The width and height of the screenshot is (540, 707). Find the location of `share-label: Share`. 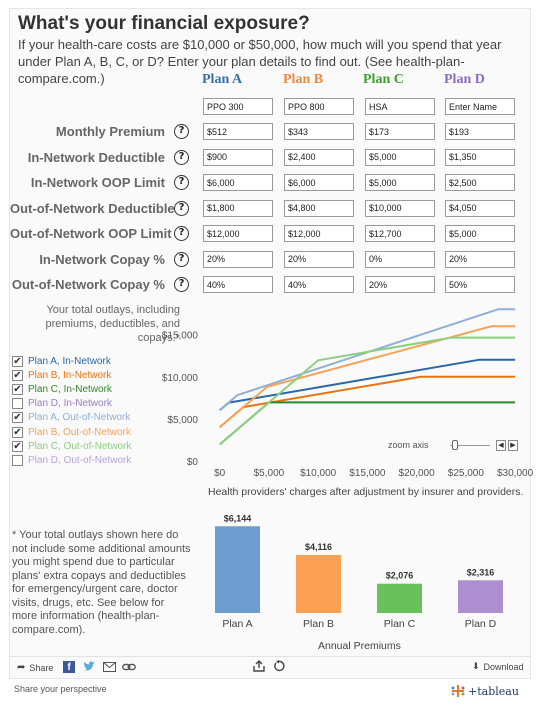

share-label: Share is located at coordinates (41, 667).